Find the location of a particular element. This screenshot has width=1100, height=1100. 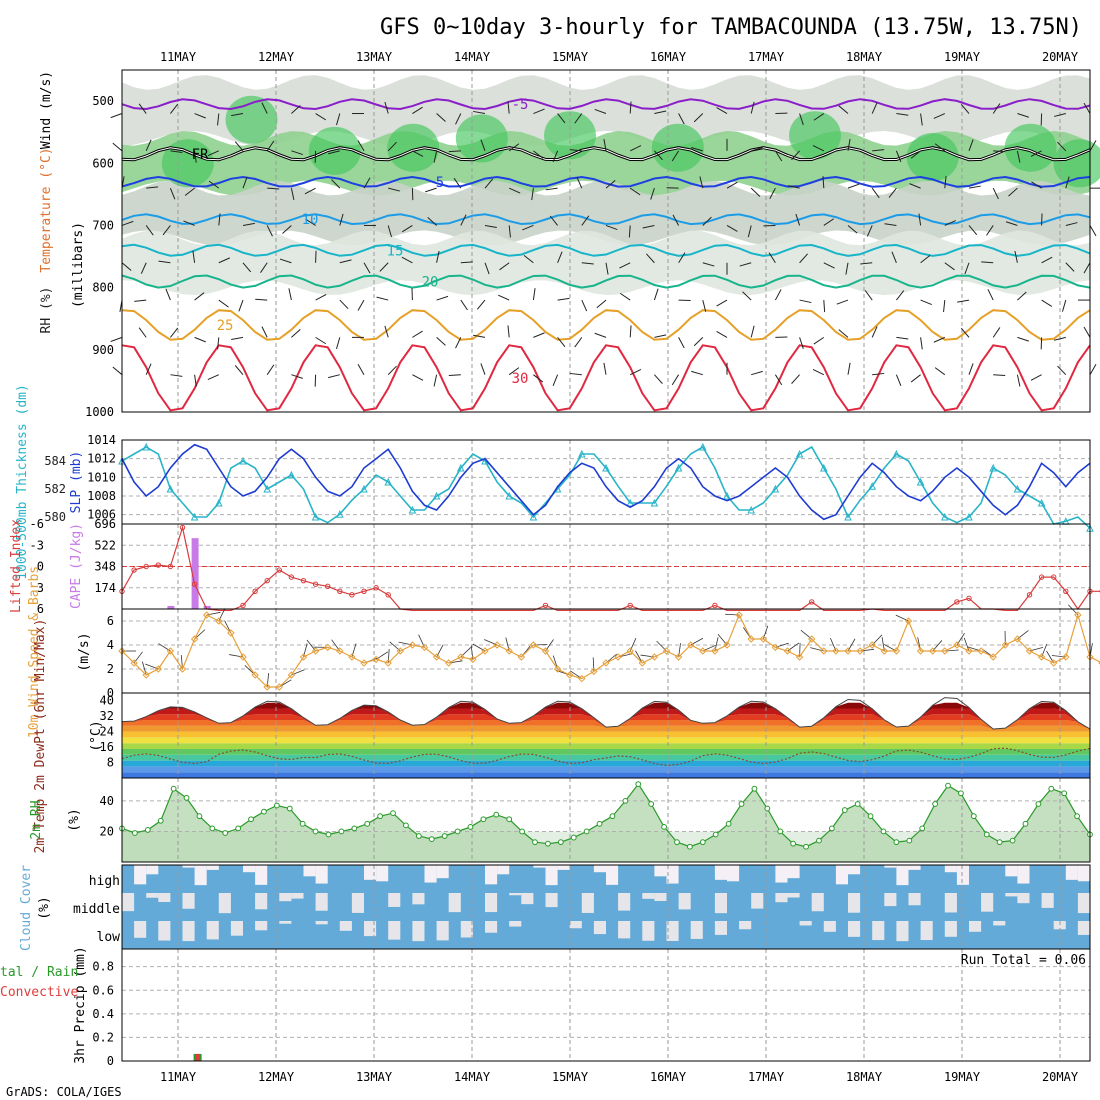

isotherm-label-25: 25 is located at coordinates (225, 326).